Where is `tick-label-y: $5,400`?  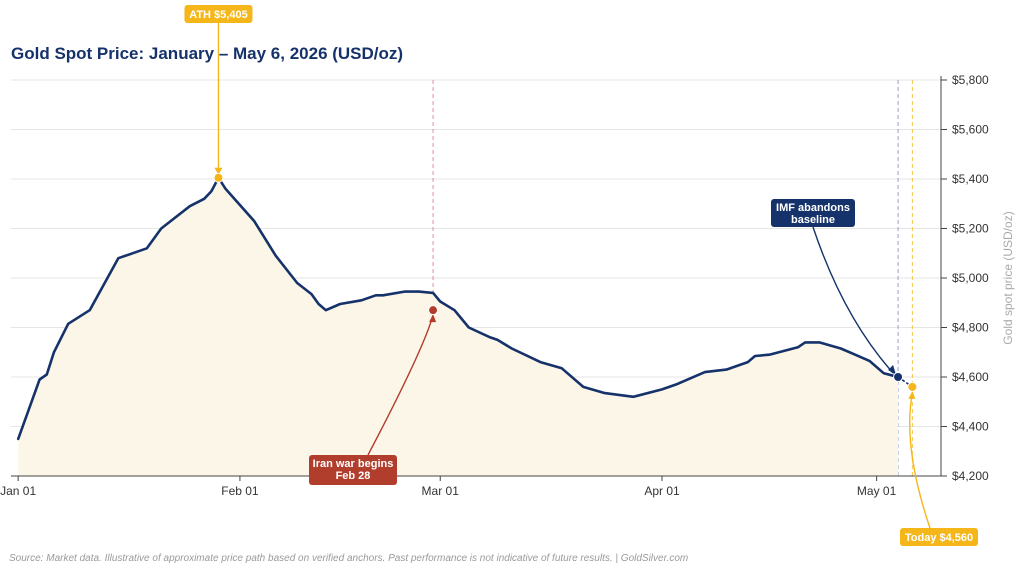 tick-label-y: $5,400 is located at coordinates (970, 179).